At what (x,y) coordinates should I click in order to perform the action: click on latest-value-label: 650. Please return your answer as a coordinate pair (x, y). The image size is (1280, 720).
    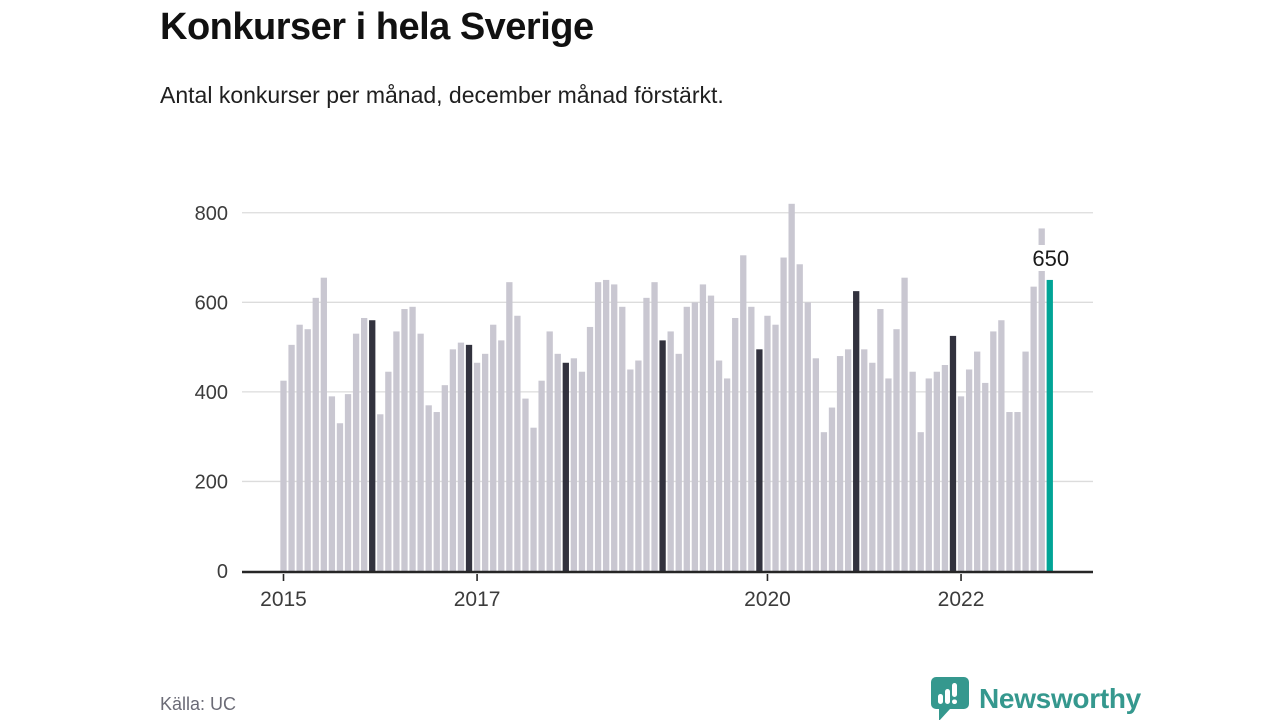
    Looking at the image, I should click on (1050, 258).